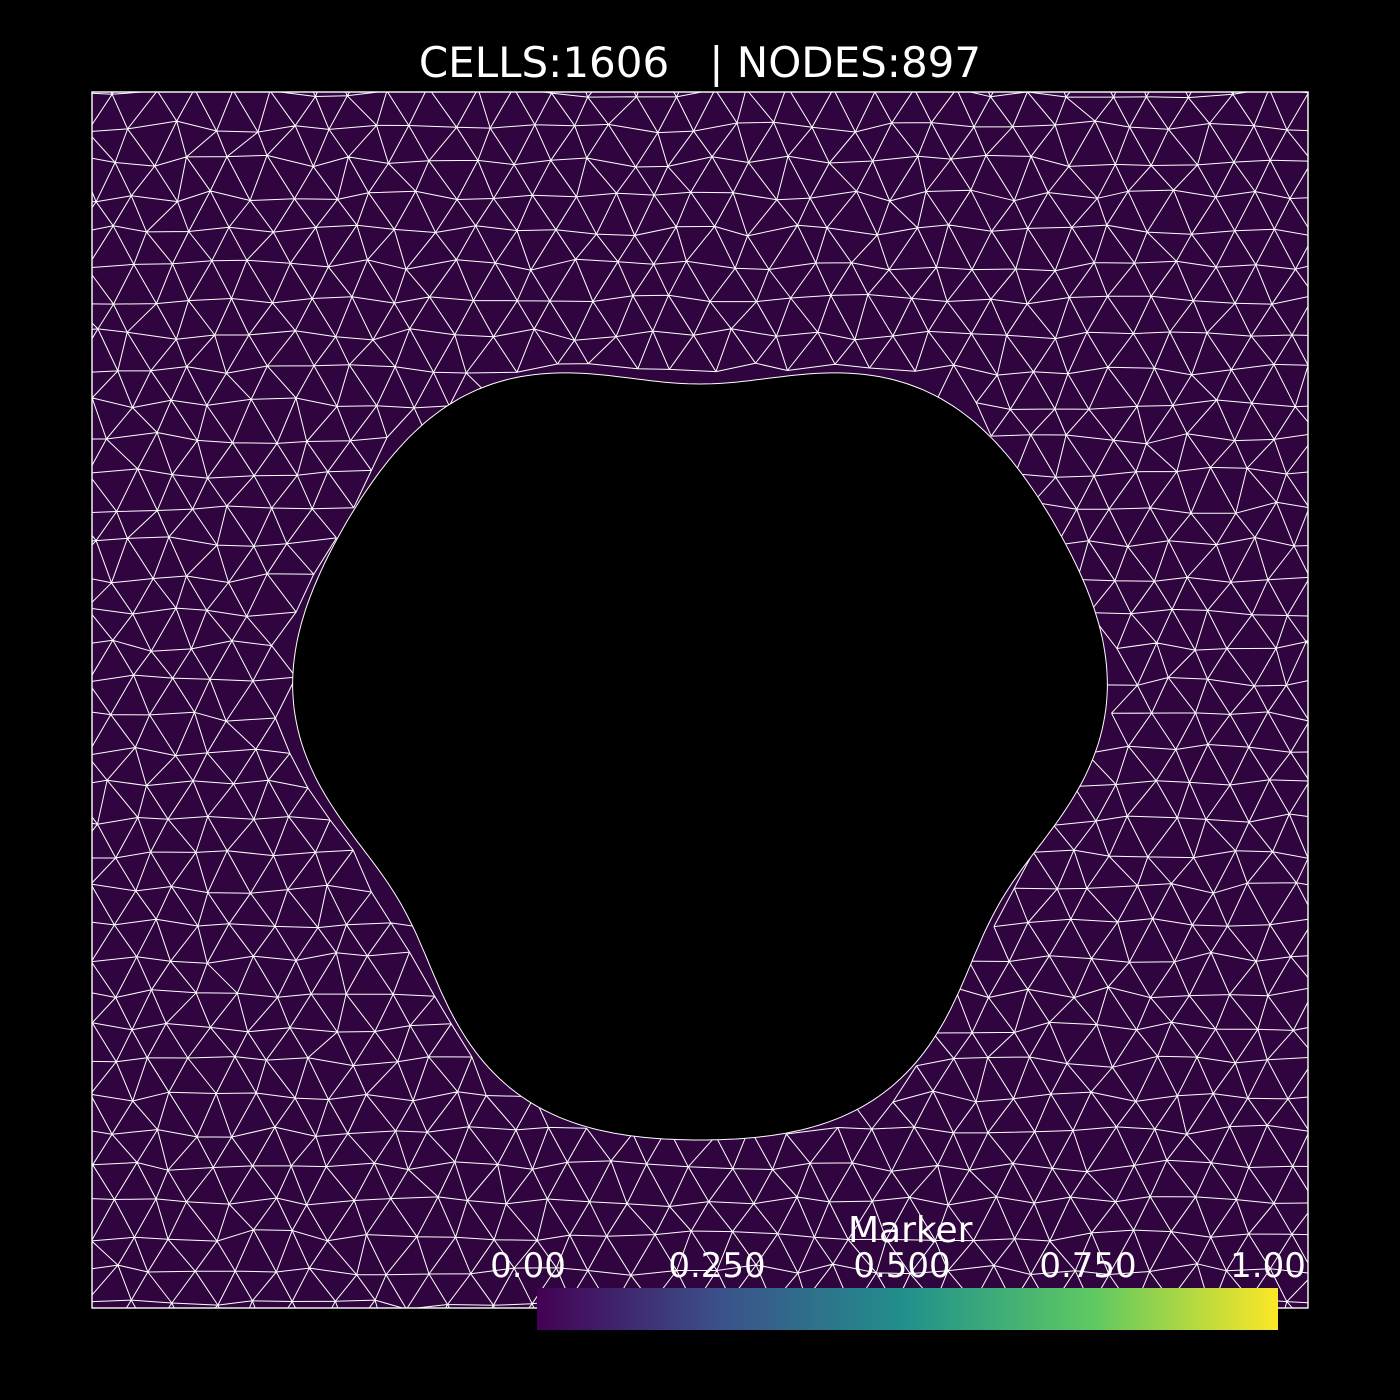 This screenshot has width=1400, height=1400. What do you see at coordinates (717, 1266) in the screenshot?
I see `colorbar-tick-1: 0.250` at bounding box center [717, 1266].